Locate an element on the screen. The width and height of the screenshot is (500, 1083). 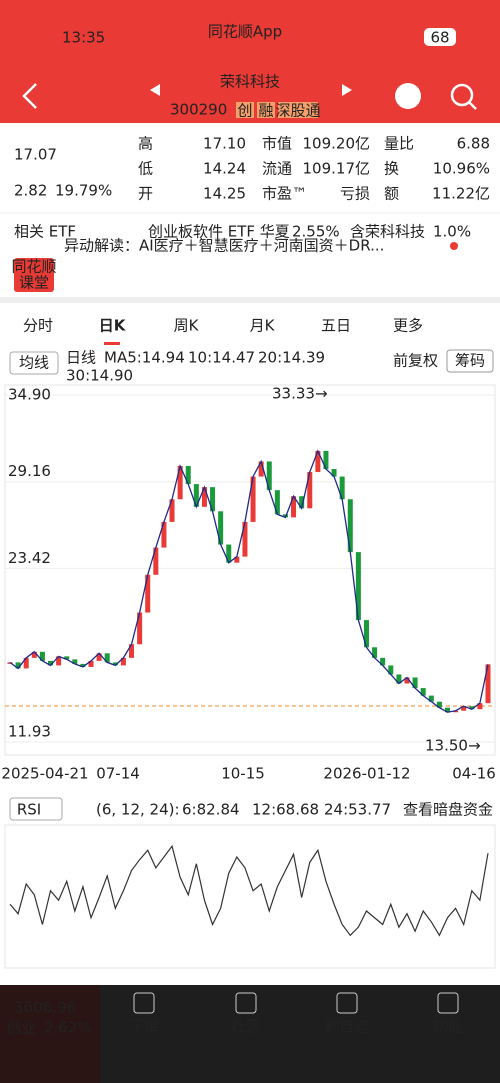
nav-item: 功能 is located at coordinates (448, 1027).